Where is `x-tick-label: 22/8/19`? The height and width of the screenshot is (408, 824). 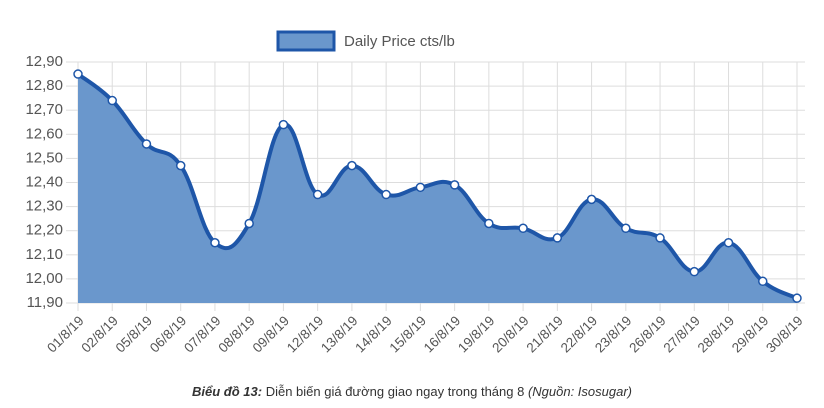 x-tick-label: 22/8/19 is located at coordinates (579, 334).